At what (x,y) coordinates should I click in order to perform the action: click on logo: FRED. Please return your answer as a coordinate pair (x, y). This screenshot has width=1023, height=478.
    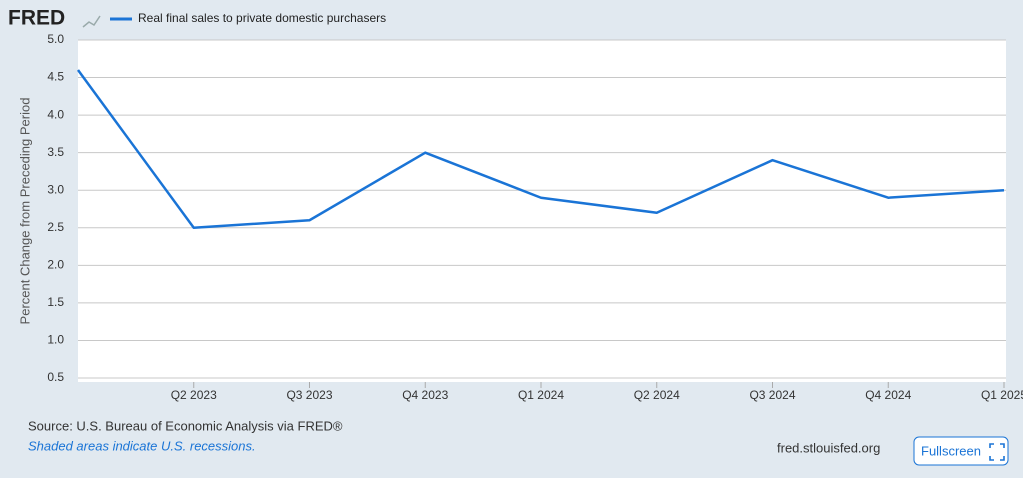
    Looking at the image, I should click on (36, 18).